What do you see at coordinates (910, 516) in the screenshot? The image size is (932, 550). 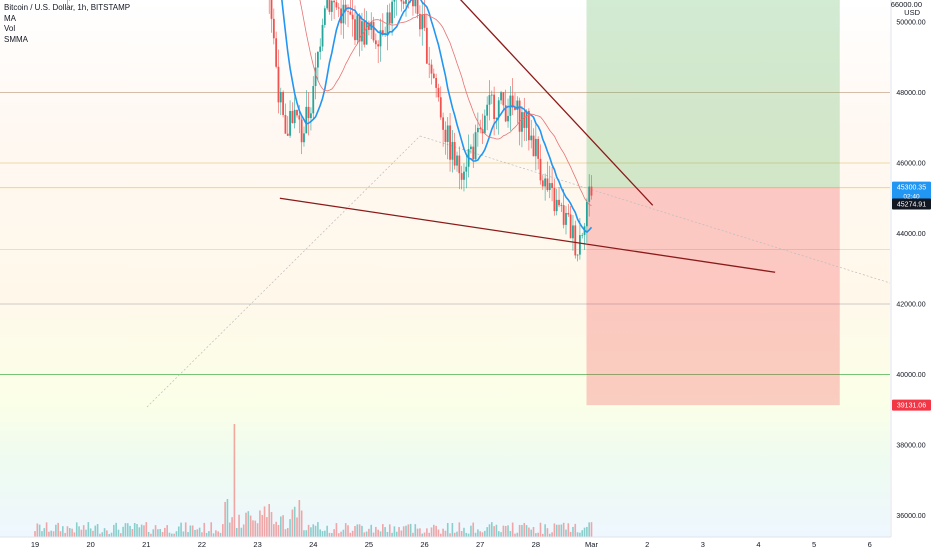 I see `y-tick-label: 36000.00` at bounding box center [910, 516].